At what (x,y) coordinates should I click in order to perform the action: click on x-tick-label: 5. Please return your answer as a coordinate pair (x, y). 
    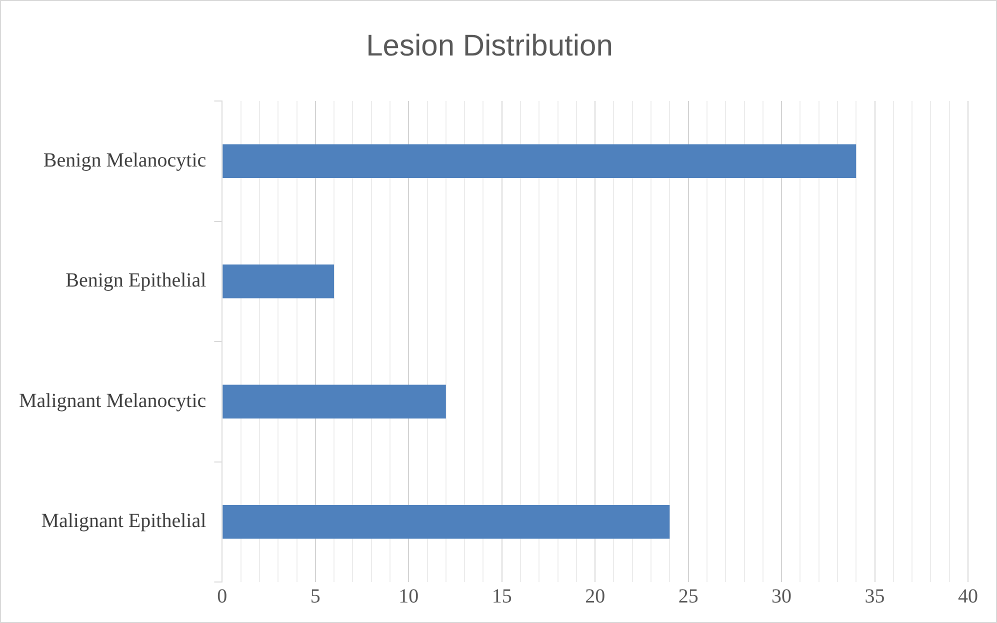
    Looking at the image, I should click on (315, 596).